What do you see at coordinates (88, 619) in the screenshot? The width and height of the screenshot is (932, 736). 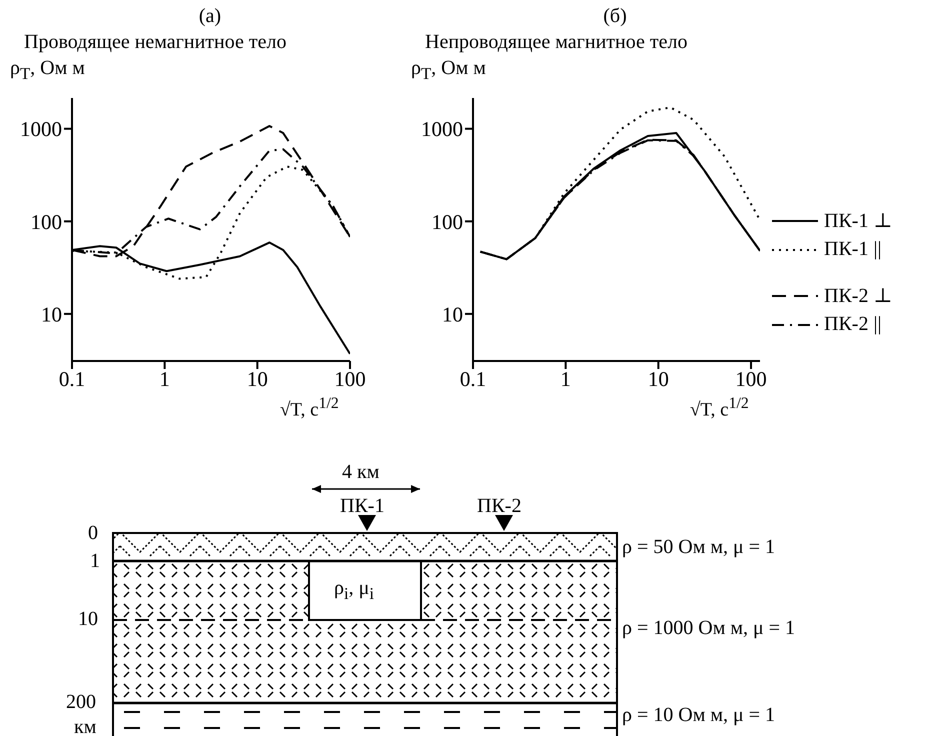 I see `text: 10` at bounding box center [88, 619].